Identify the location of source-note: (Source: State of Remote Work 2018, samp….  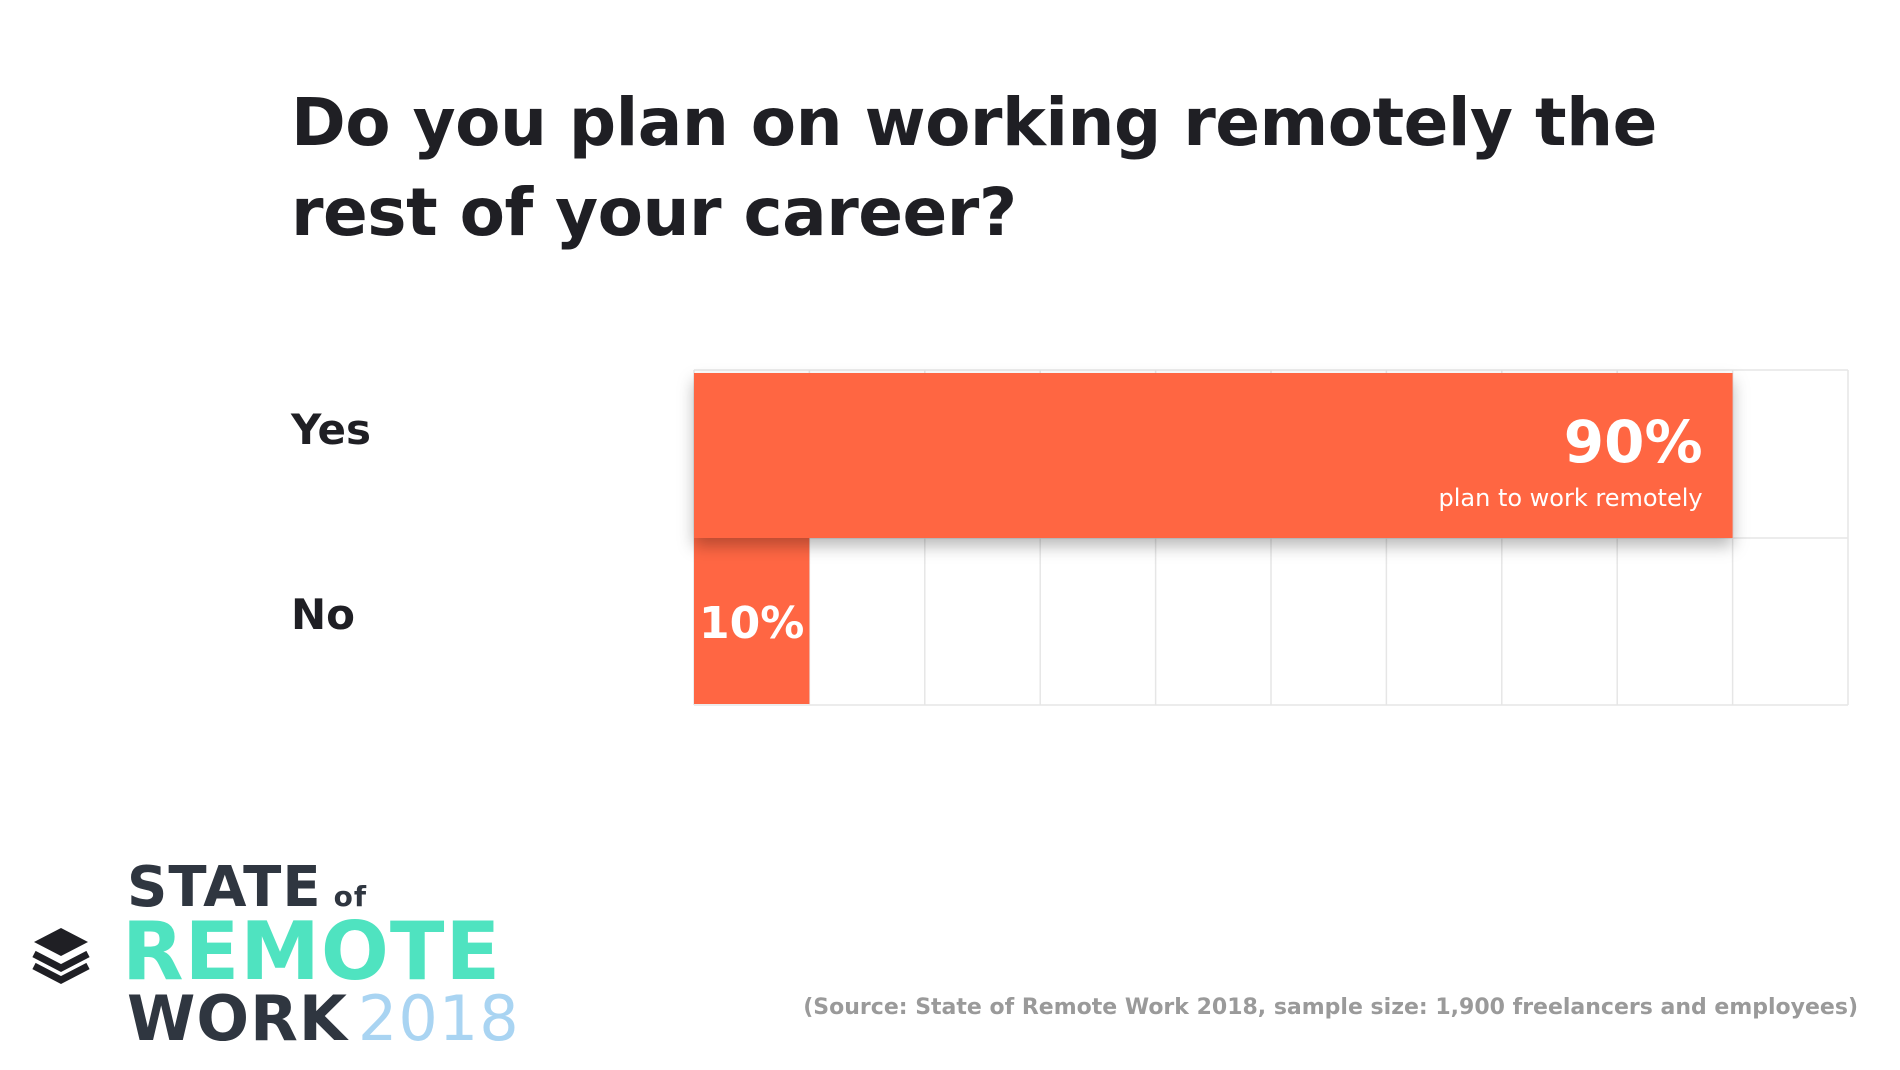
(1330, 1007).